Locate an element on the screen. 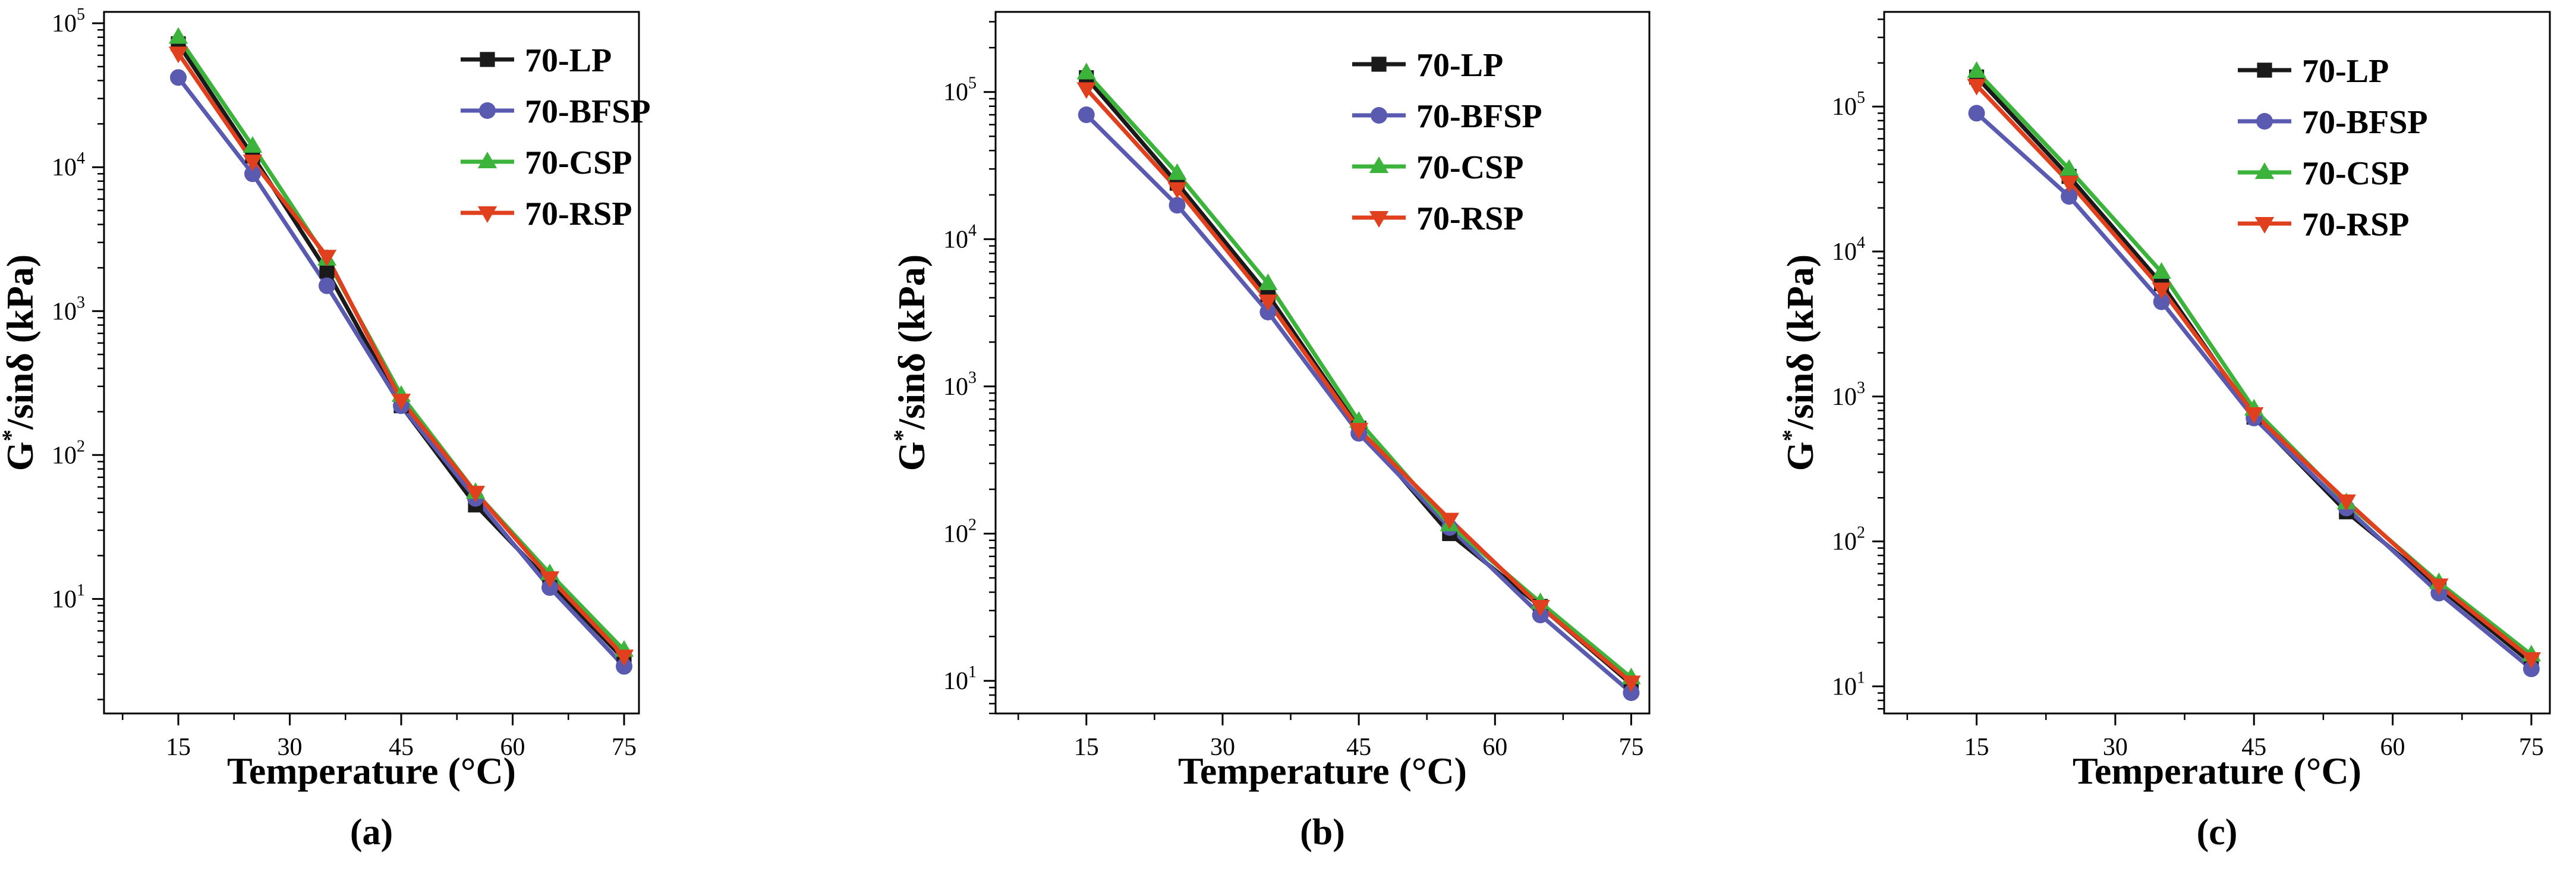 The height and width of the screenshot is (874, 2576). panel-label: (b) is located at coordinates (1322, 832).